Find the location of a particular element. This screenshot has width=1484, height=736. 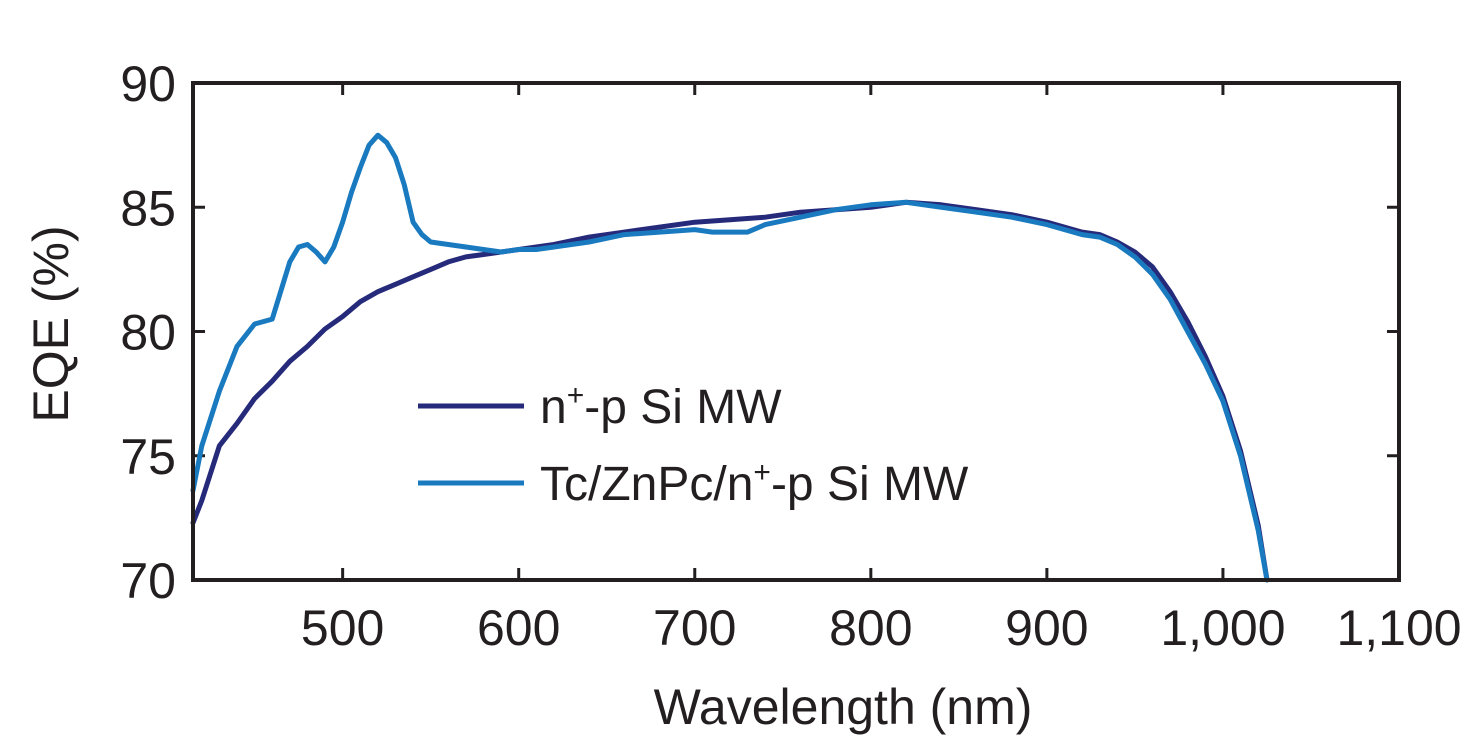

x-tick-label: 700 is located at coordinates (694, 628).